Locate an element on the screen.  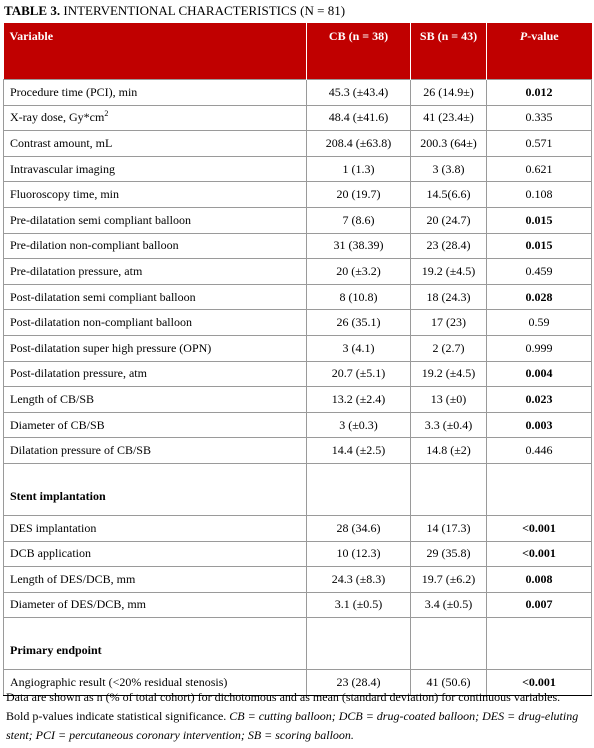
sb-value: 41 (50.6) is located at coordinates (448, 682).